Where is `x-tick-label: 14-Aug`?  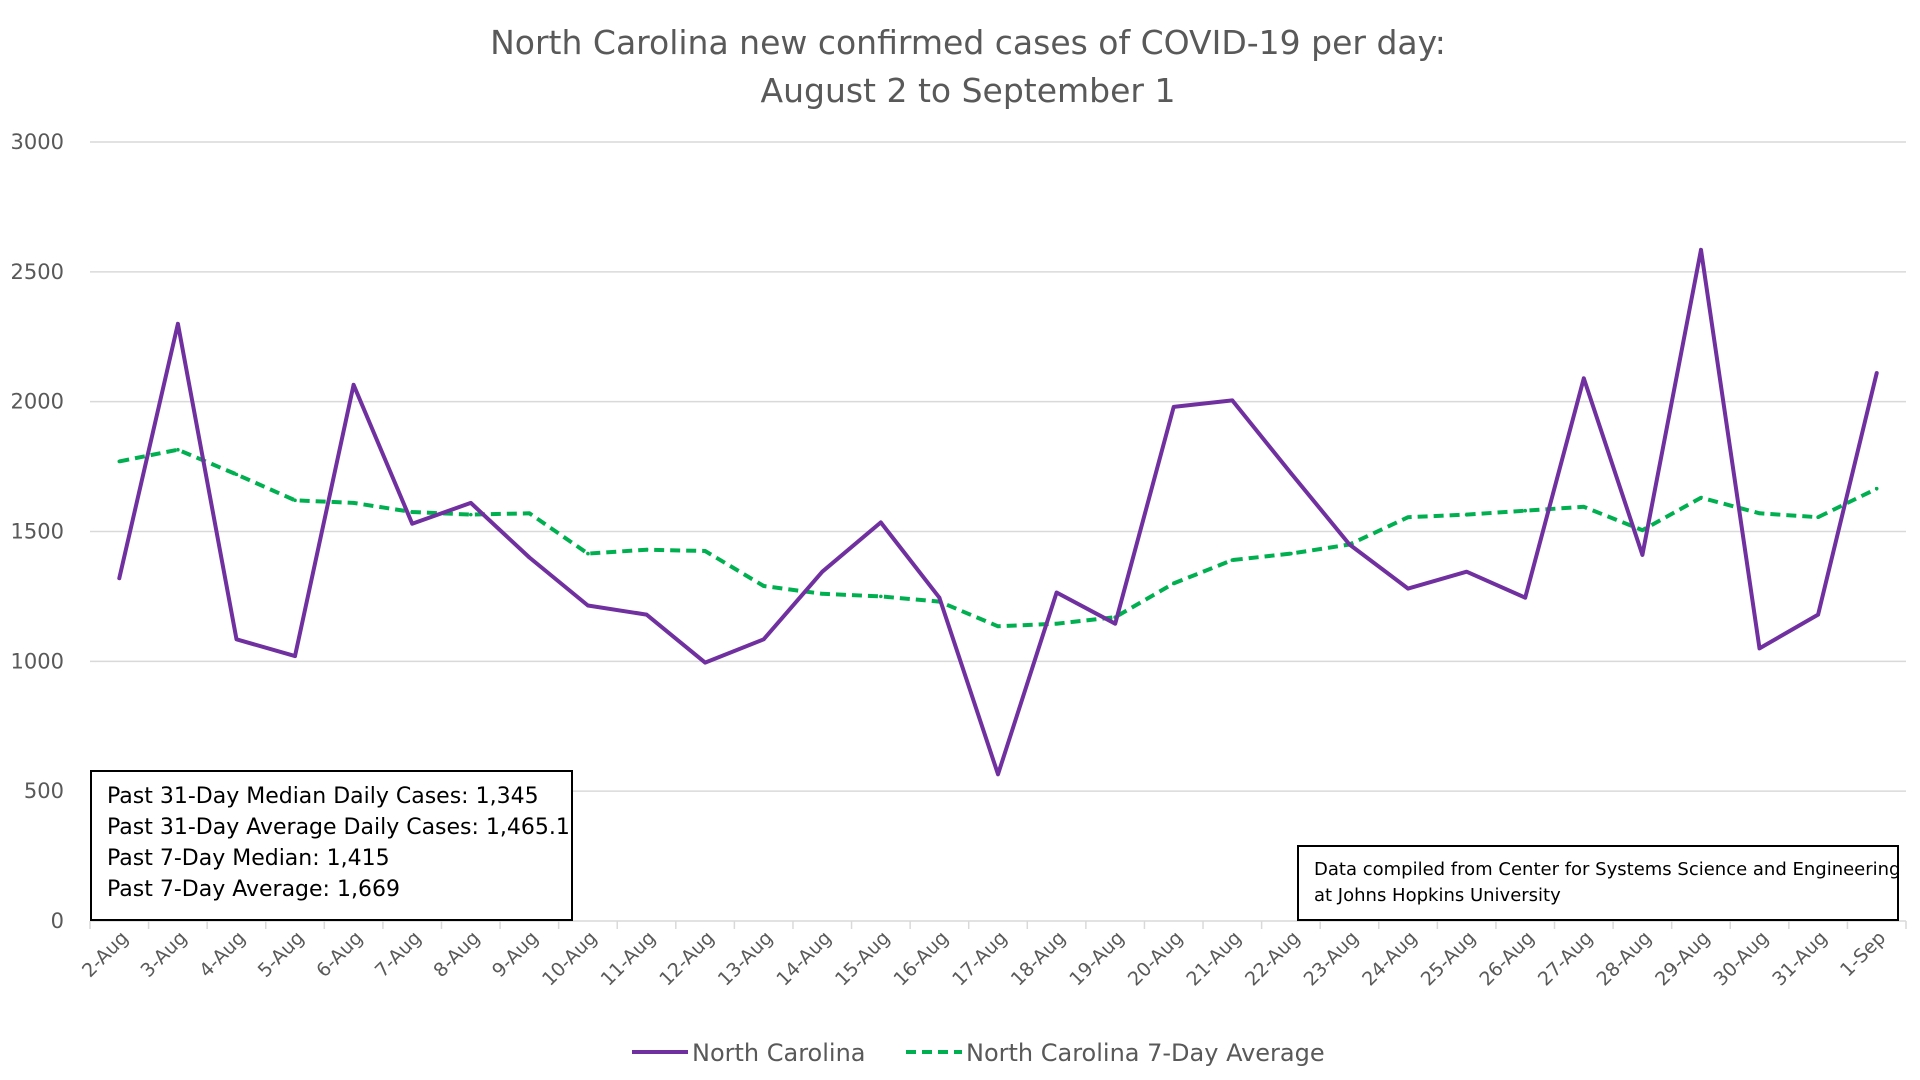 x-tick-label: 14-Aug is located at coordinates (803, 958).